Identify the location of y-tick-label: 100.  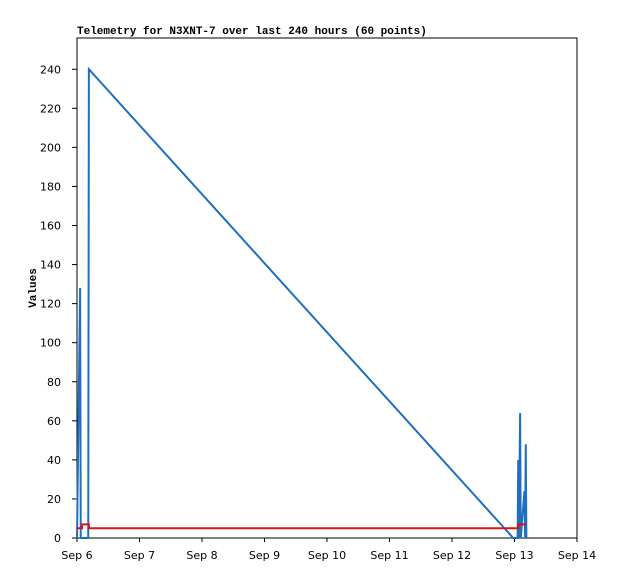
(50, 343).